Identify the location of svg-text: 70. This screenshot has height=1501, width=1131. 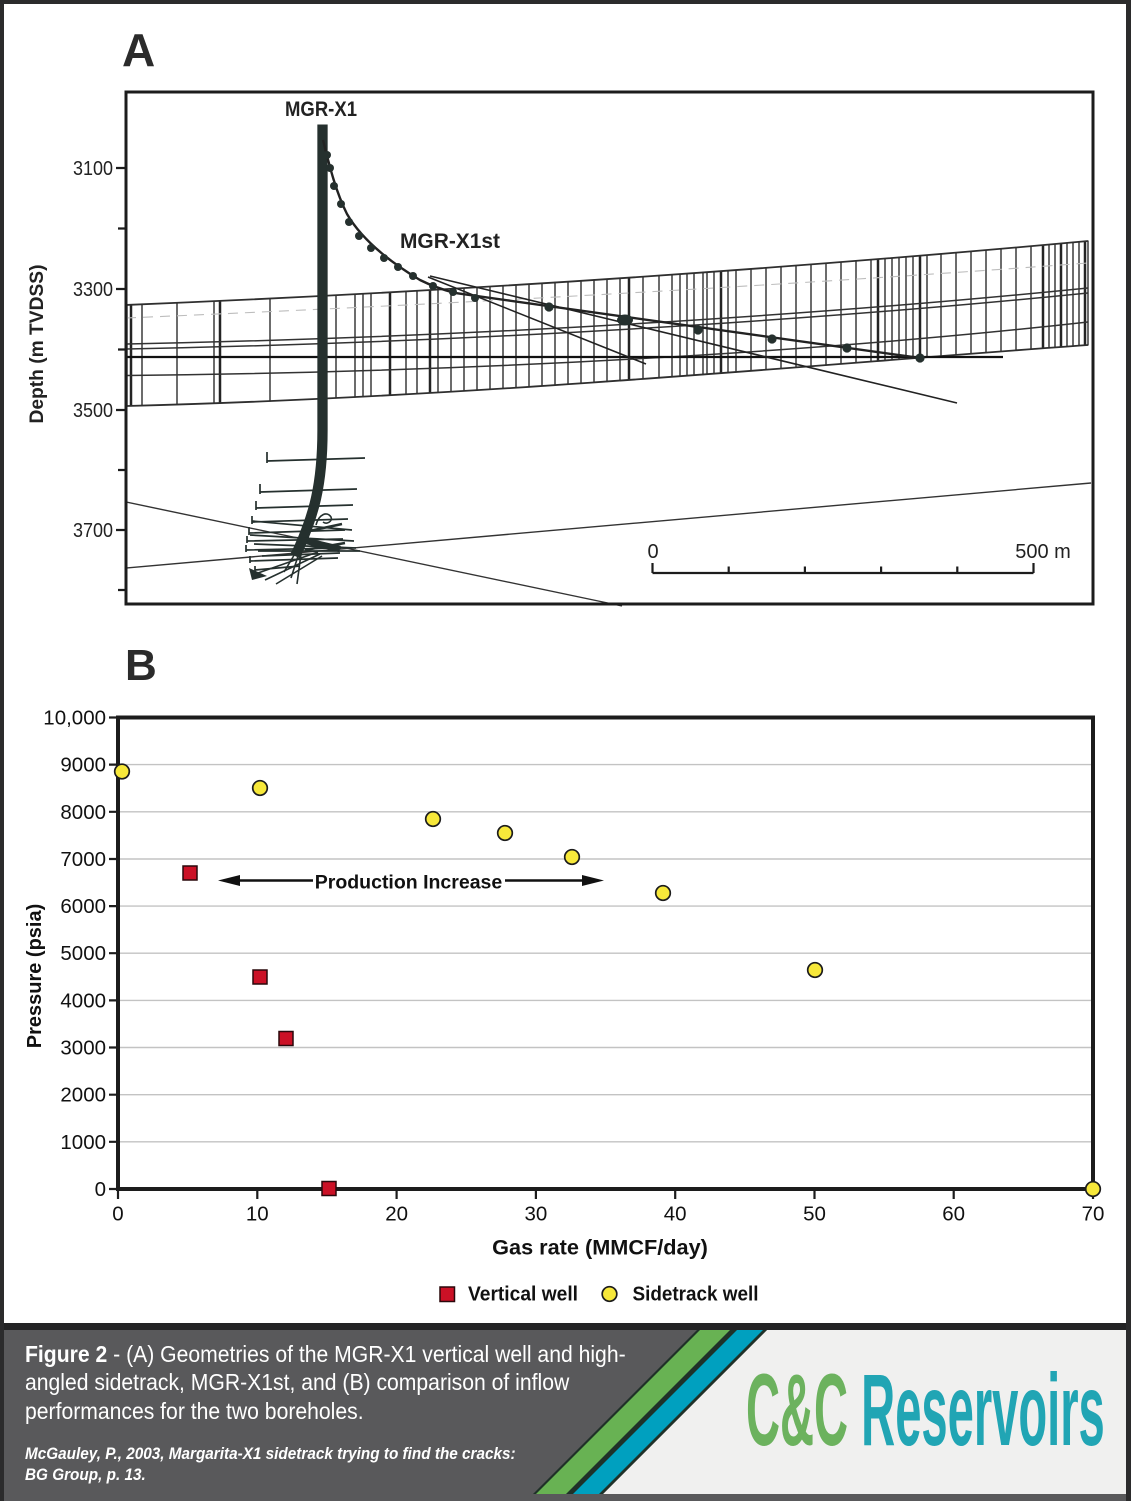
(1093, 1214).